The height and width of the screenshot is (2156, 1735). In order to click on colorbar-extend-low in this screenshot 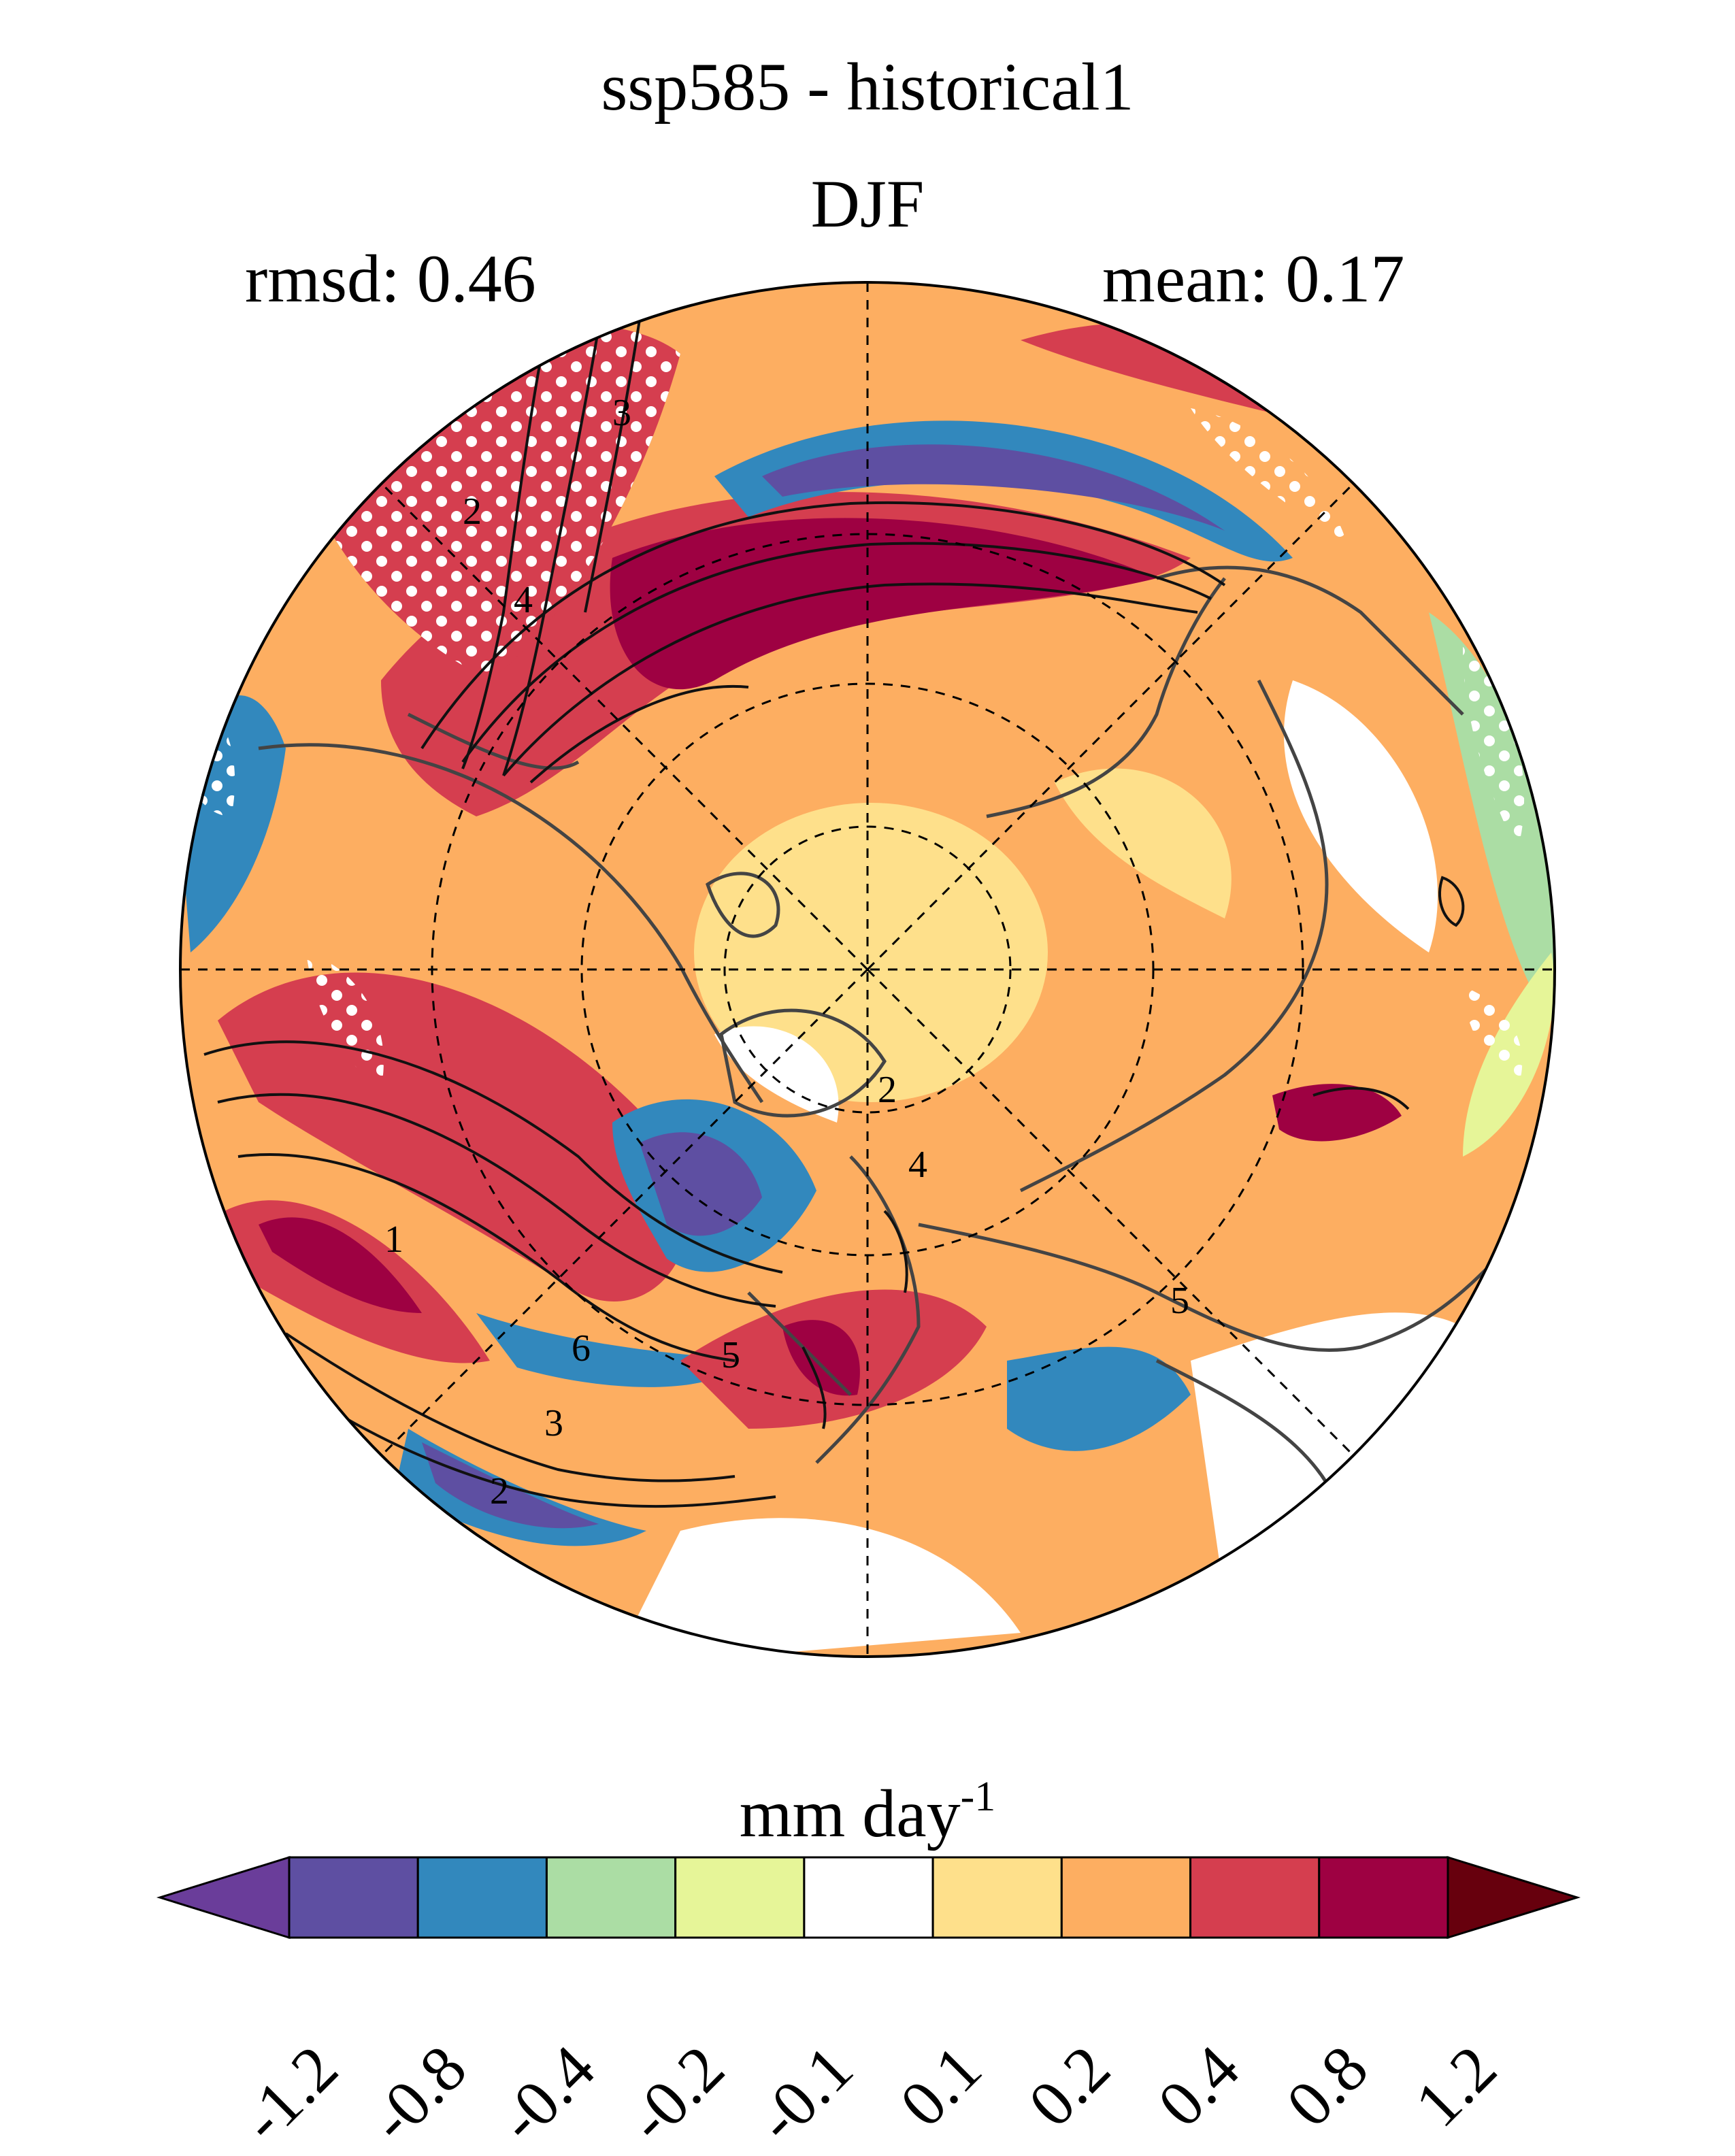, I will do `click(223, 1897)`.